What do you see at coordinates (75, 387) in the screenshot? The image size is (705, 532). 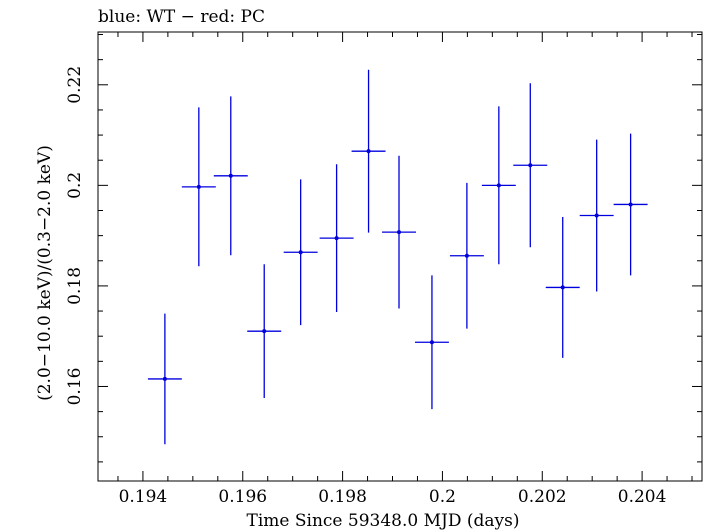 I see `y-tick-label: 0.16` at bounding box center [75, 387].